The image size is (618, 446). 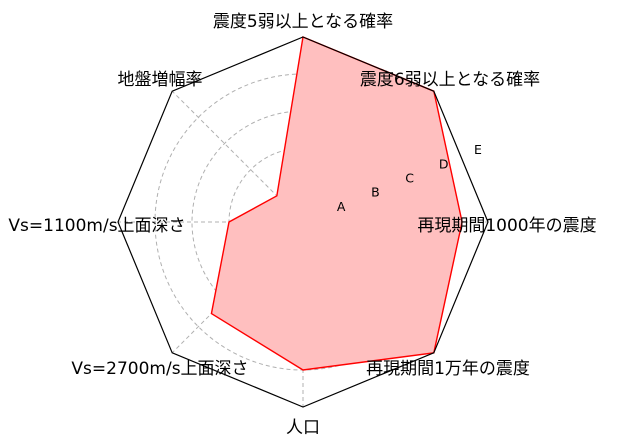 What do you see at coordinates (96, 226) in the screenshot?
I see `category-label-7: Vs=1100m/s上面深さ` at bounding box center [96, 226].